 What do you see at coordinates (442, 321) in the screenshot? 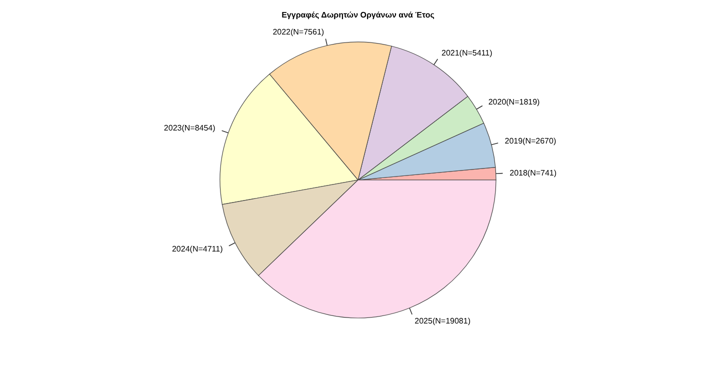
I see `slice-label: 2025(N=19081)` at bounding box center [442, 321].